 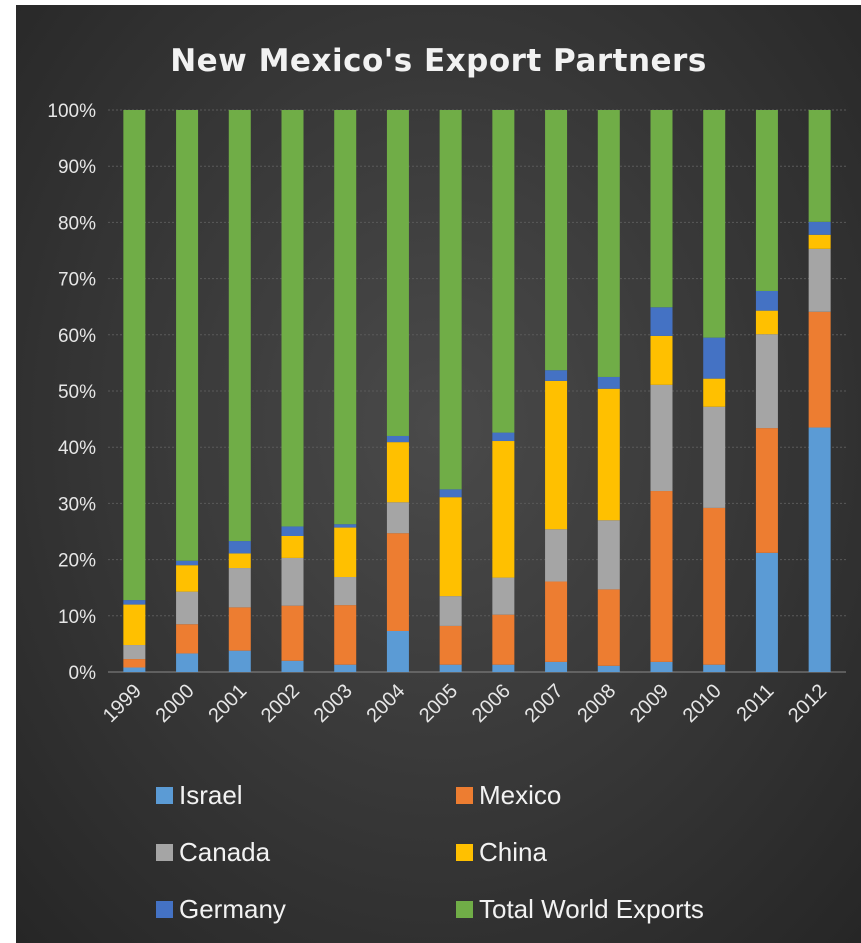 What do you see at coordinates (606, 909) in the screenshot?
I see `legend-item-total-world-exports: Total World Exports` at bounding box center [606, 909].